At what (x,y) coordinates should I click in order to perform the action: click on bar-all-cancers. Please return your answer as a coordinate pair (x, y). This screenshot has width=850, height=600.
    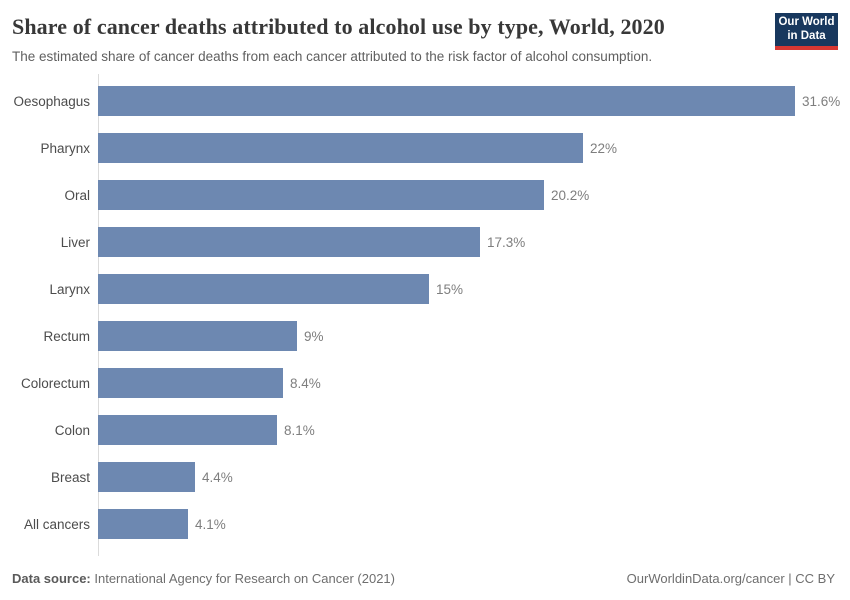
    Looking at the image, I should click on (143, 524).